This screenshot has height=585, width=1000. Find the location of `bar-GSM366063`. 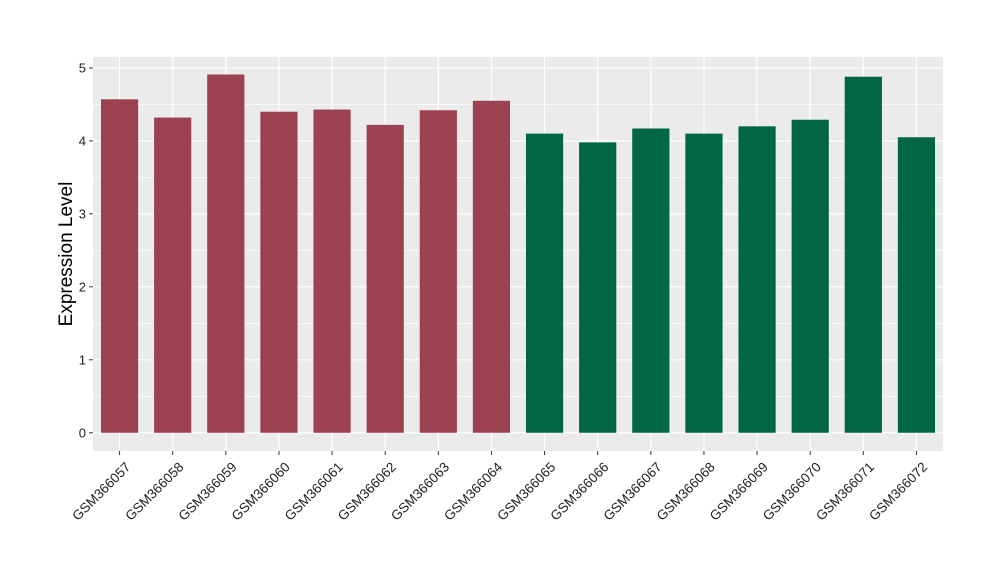

bar-GSM366063 is located at coordinates (438, 271).